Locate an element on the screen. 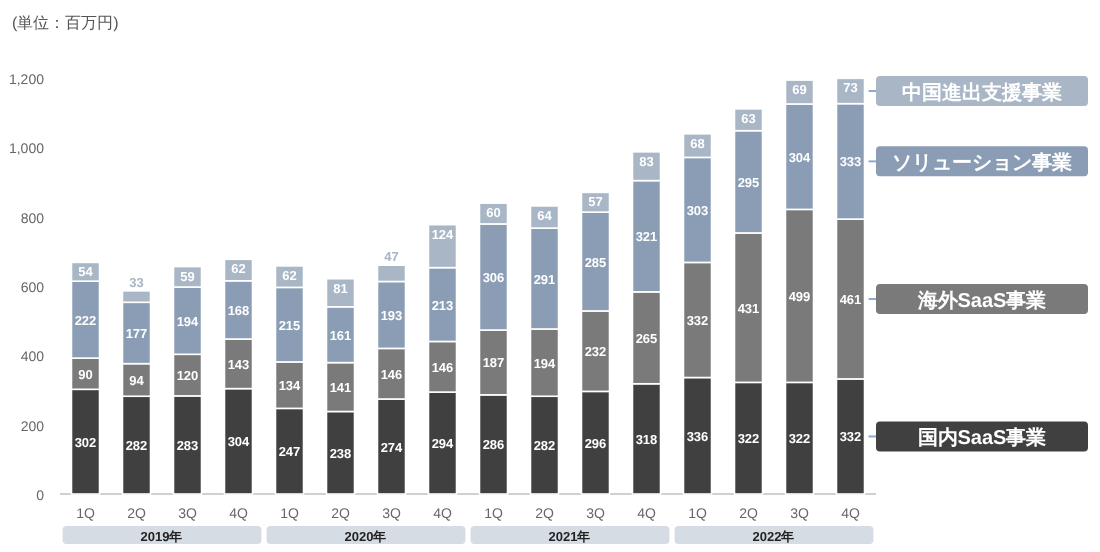  y-axis-title: (単位：百万円) is located at coordinates (66, 23).